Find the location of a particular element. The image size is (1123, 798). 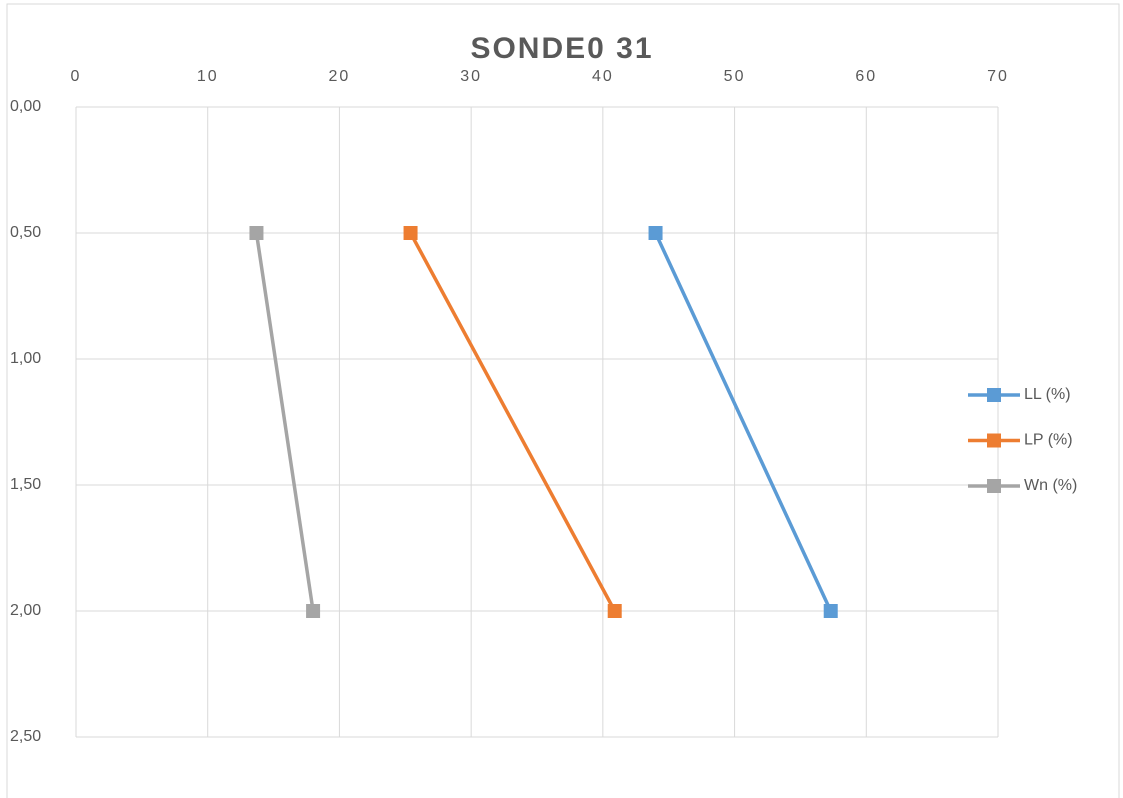

y-tick-label: 1,50 is located at coordinates (25, 484).